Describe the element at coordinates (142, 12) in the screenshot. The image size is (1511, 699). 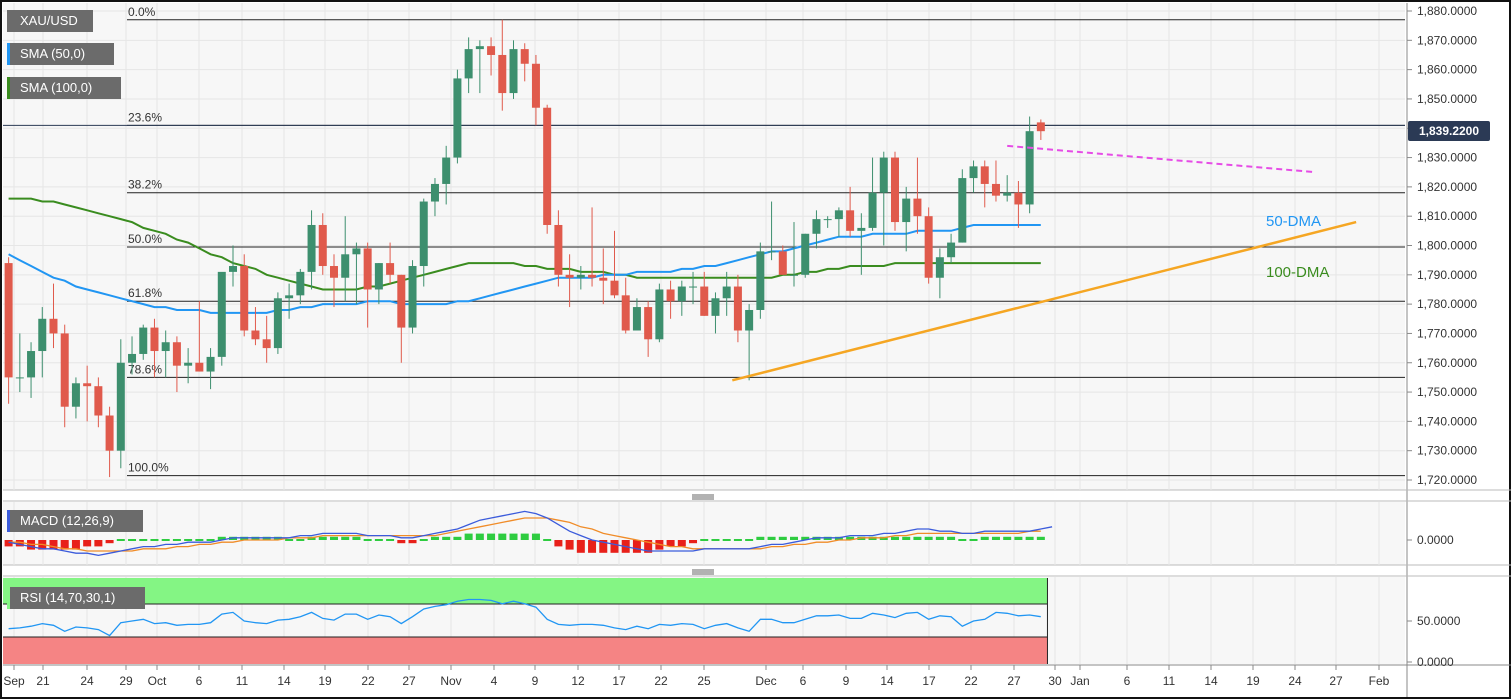
I see `fib-label: 0.0%` at that location.